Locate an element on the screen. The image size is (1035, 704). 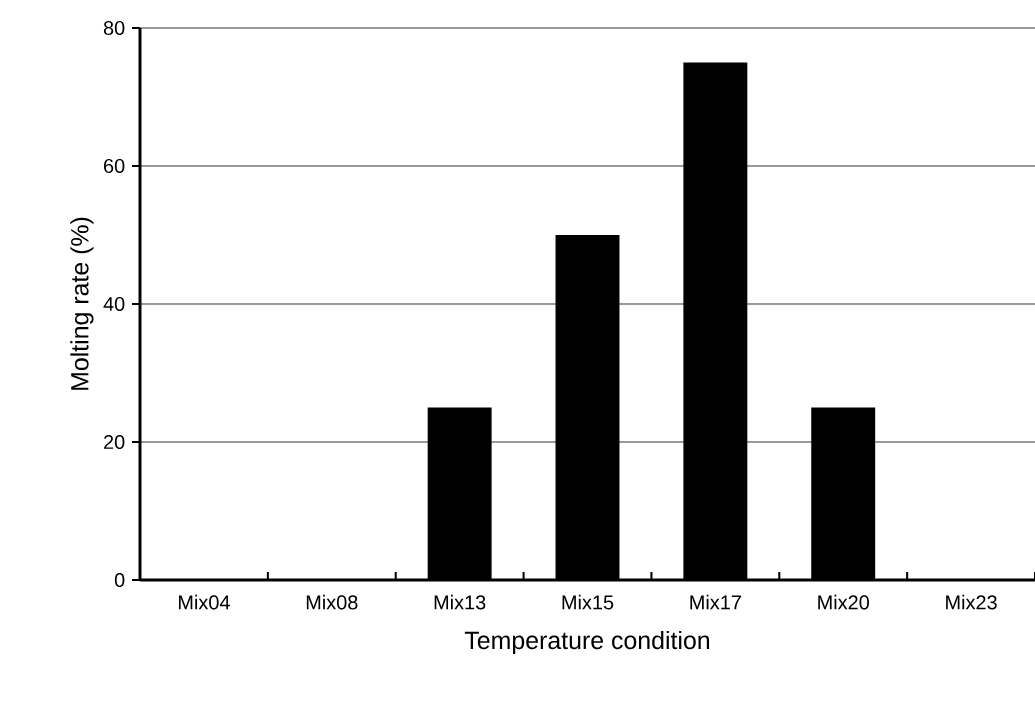
y-tick-label: 0 is located at coordinates (119, 580).